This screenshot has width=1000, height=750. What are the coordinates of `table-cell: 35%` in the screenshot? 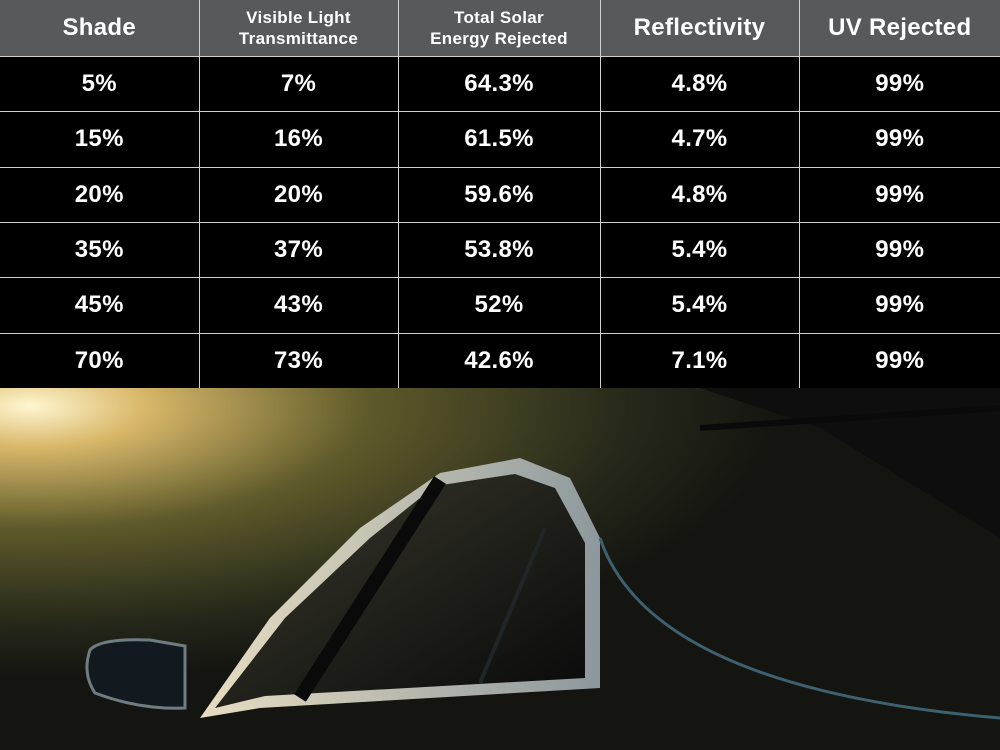 It's located at (100, 250).